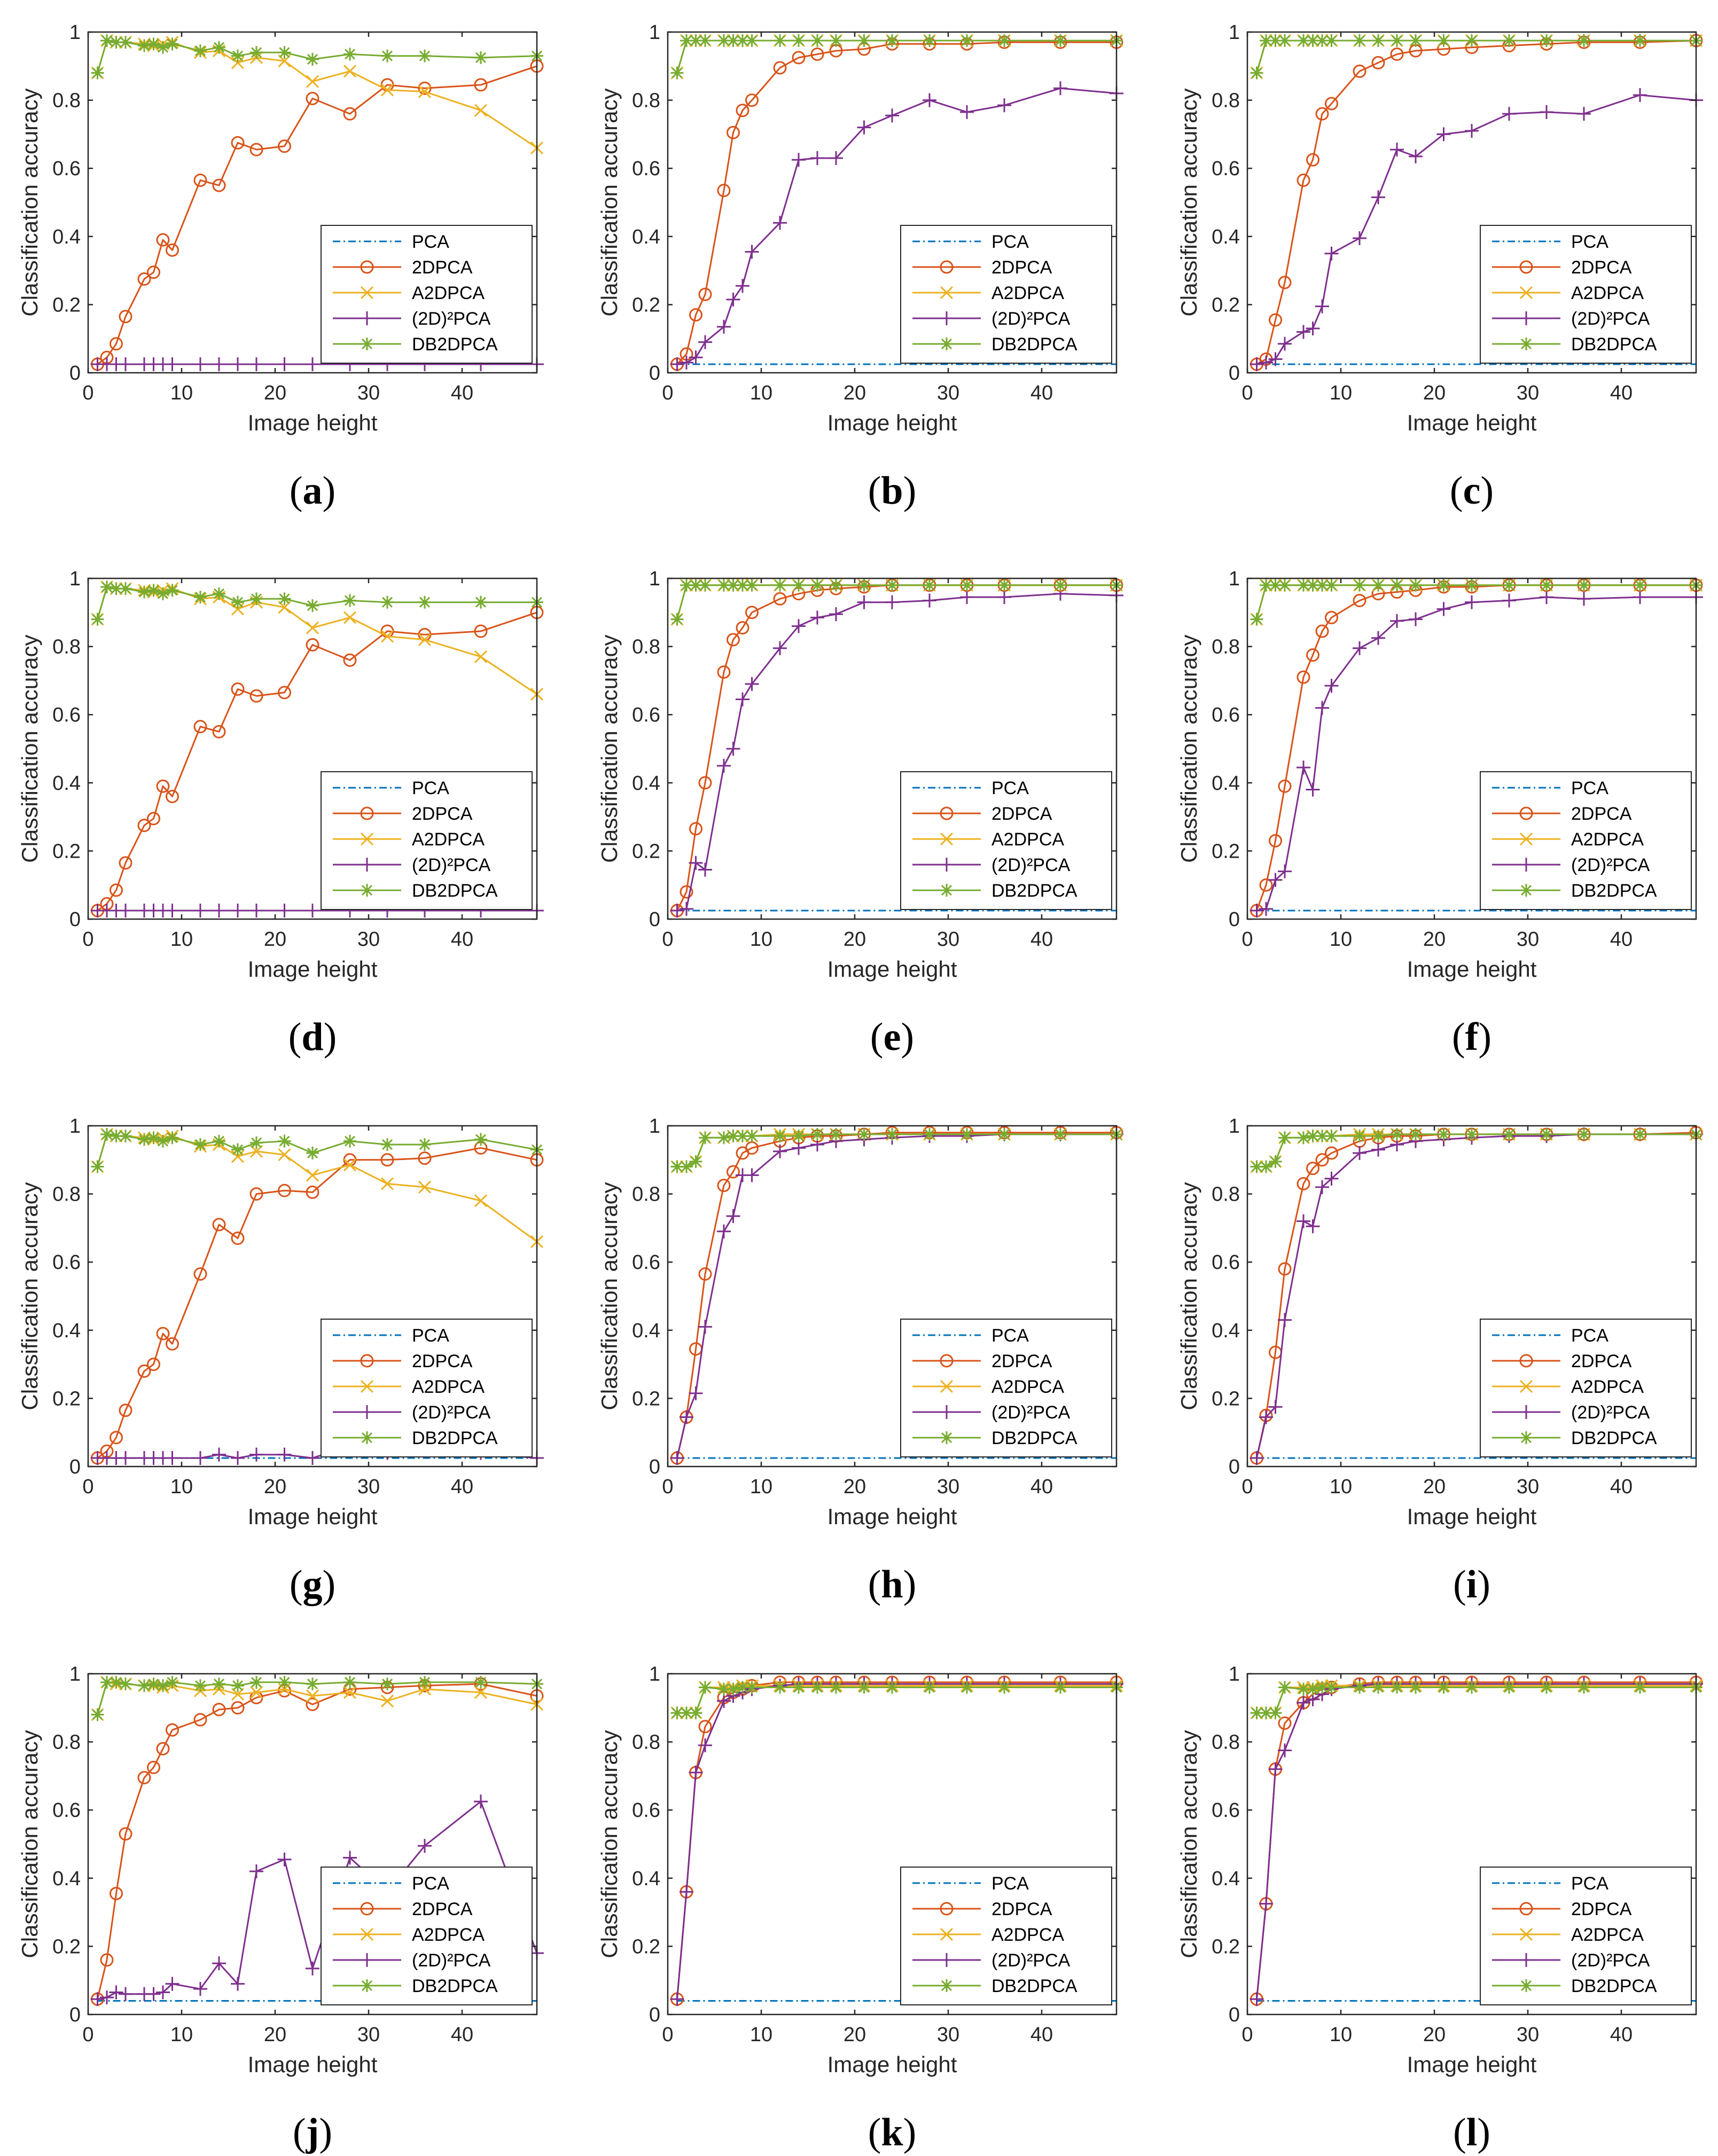 The image size is (1718, 2156). What do you see at coordinates (892, 748) in the screenshot?
I see `axes-box` at bounding box center [892, 748].